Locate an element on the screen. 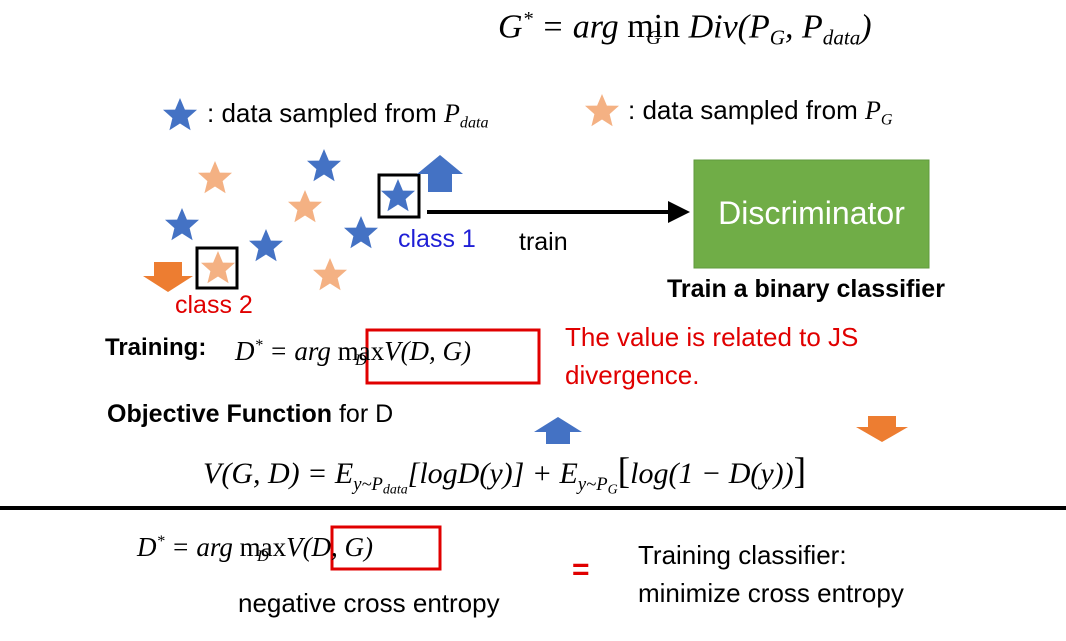 Image resolution: width=1066 pixels, height=641 pixels. bottom-highlight-box is located at coordinates (386, 548).